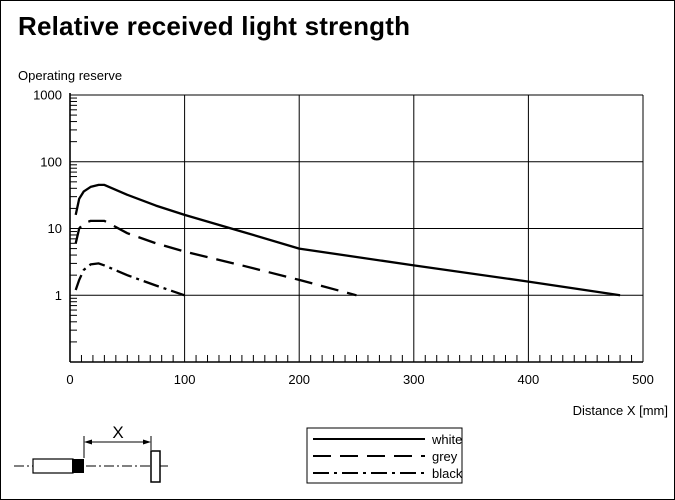 The image size is (675, 500). What do you see at coordinates (70, 75) in the screenshot?
I see `y-axis-label: Operating reserve` at bounding box center [70, 75].